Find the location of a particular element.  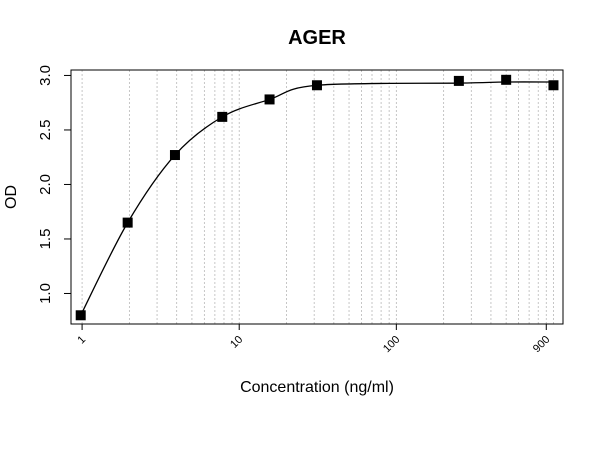

x-tick-label: 10 is located at coordinates (236, 342).